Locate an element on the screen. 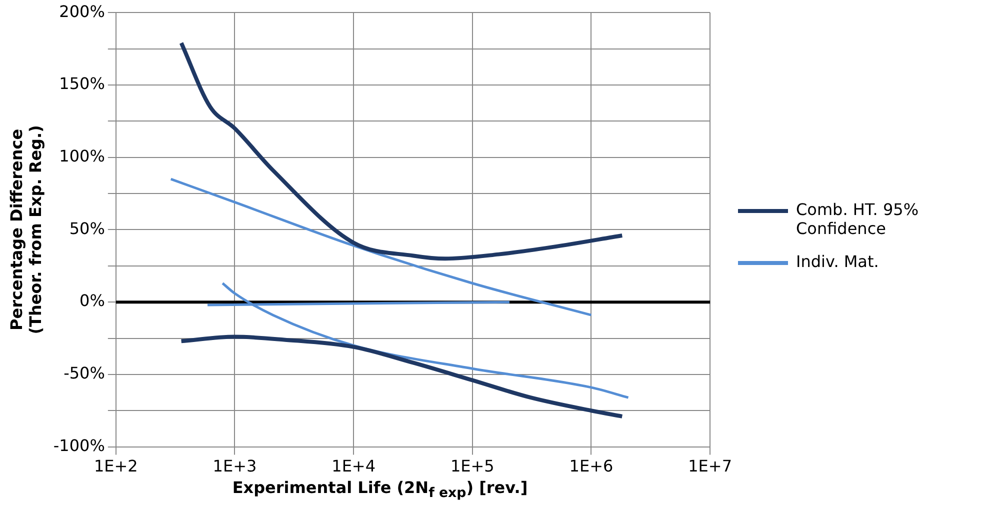 The width and height of the screenshot is (984, 506). y-tick-label: 200% is located at coordinates (82, 11).